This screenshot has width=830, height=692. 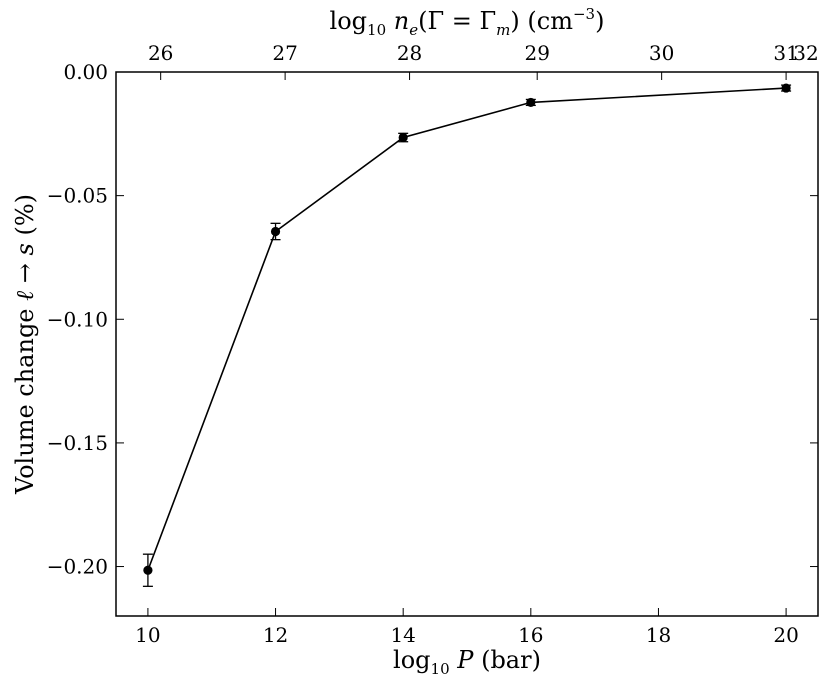 I want to click on x-axis-label-pre: log, so click(x=412, y=660).